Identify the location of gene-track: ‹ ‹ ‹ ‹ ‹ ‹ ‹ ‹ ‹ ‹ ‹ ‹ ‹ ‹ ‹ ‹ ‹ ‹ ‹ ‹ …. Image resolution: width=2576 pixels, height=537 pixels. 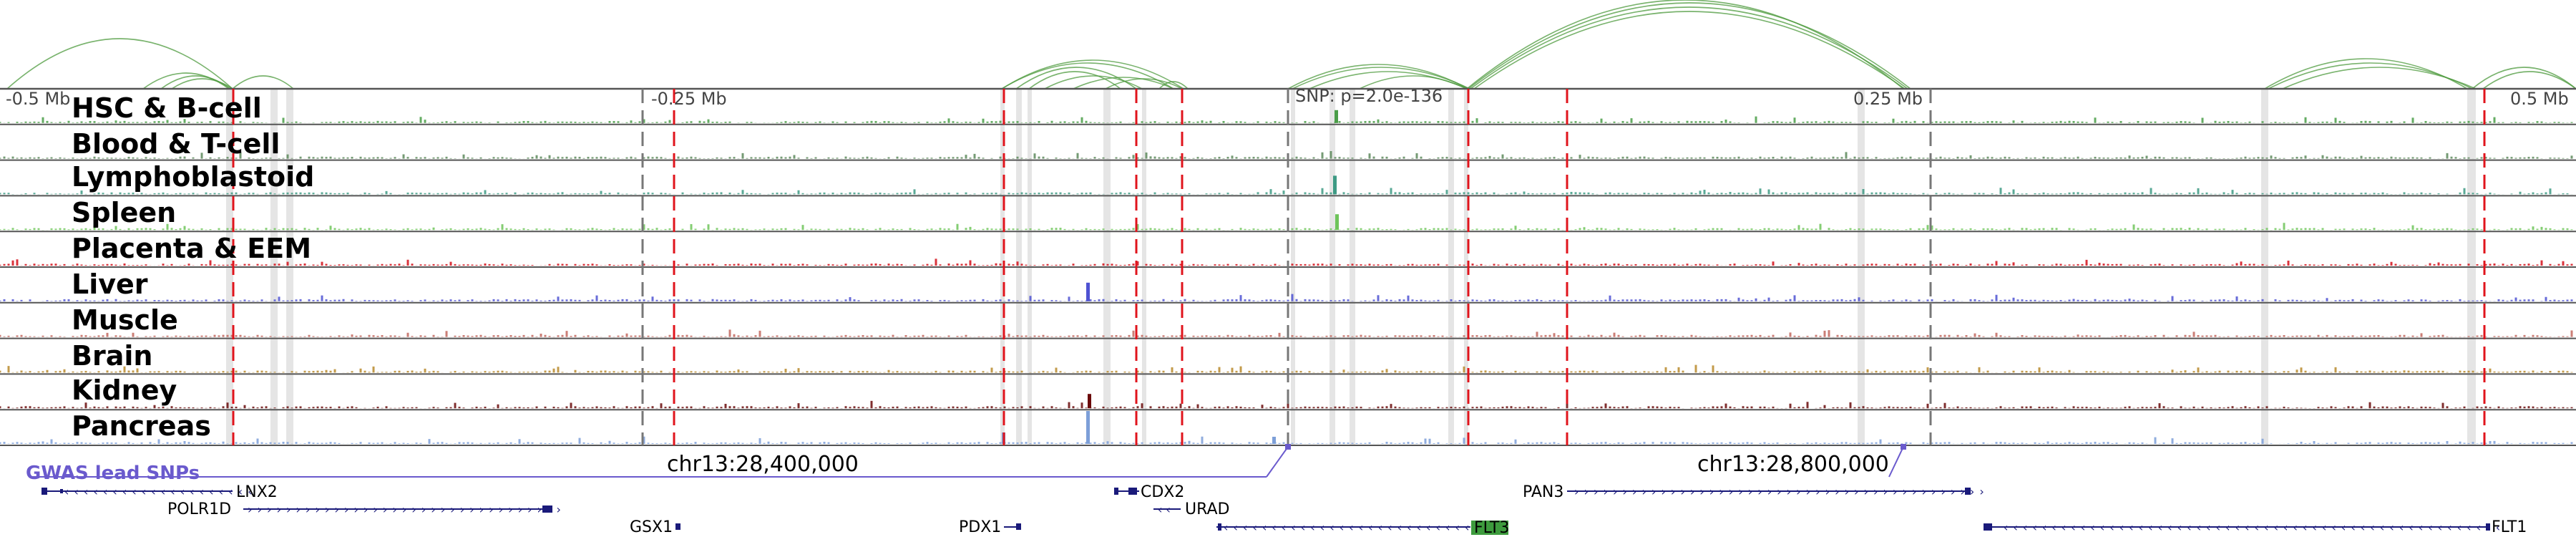
(1284, 510).